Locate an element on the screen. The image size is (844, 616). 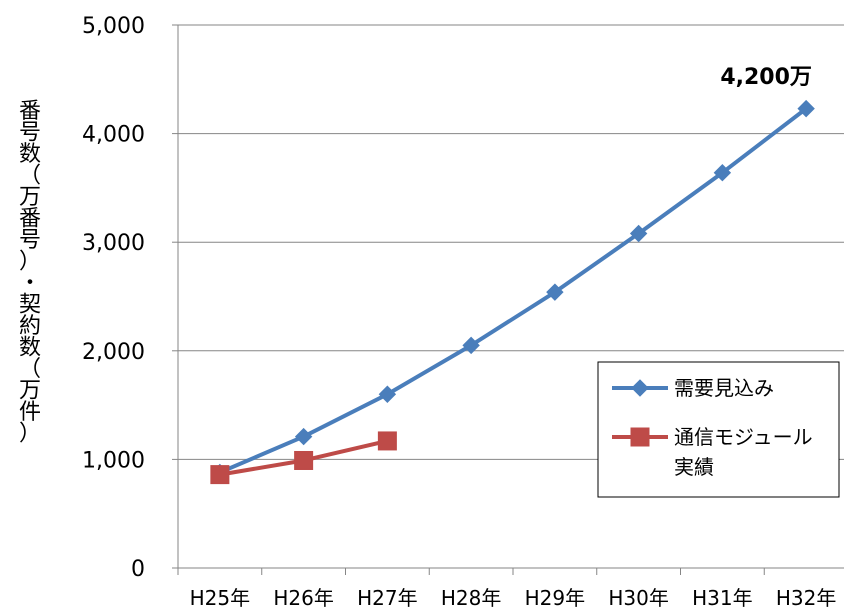
x-tick-labels: H25年 H26年 H27年 H28年 H29年 H30年 H31年 H32年 is located at coordinates (513, 598).